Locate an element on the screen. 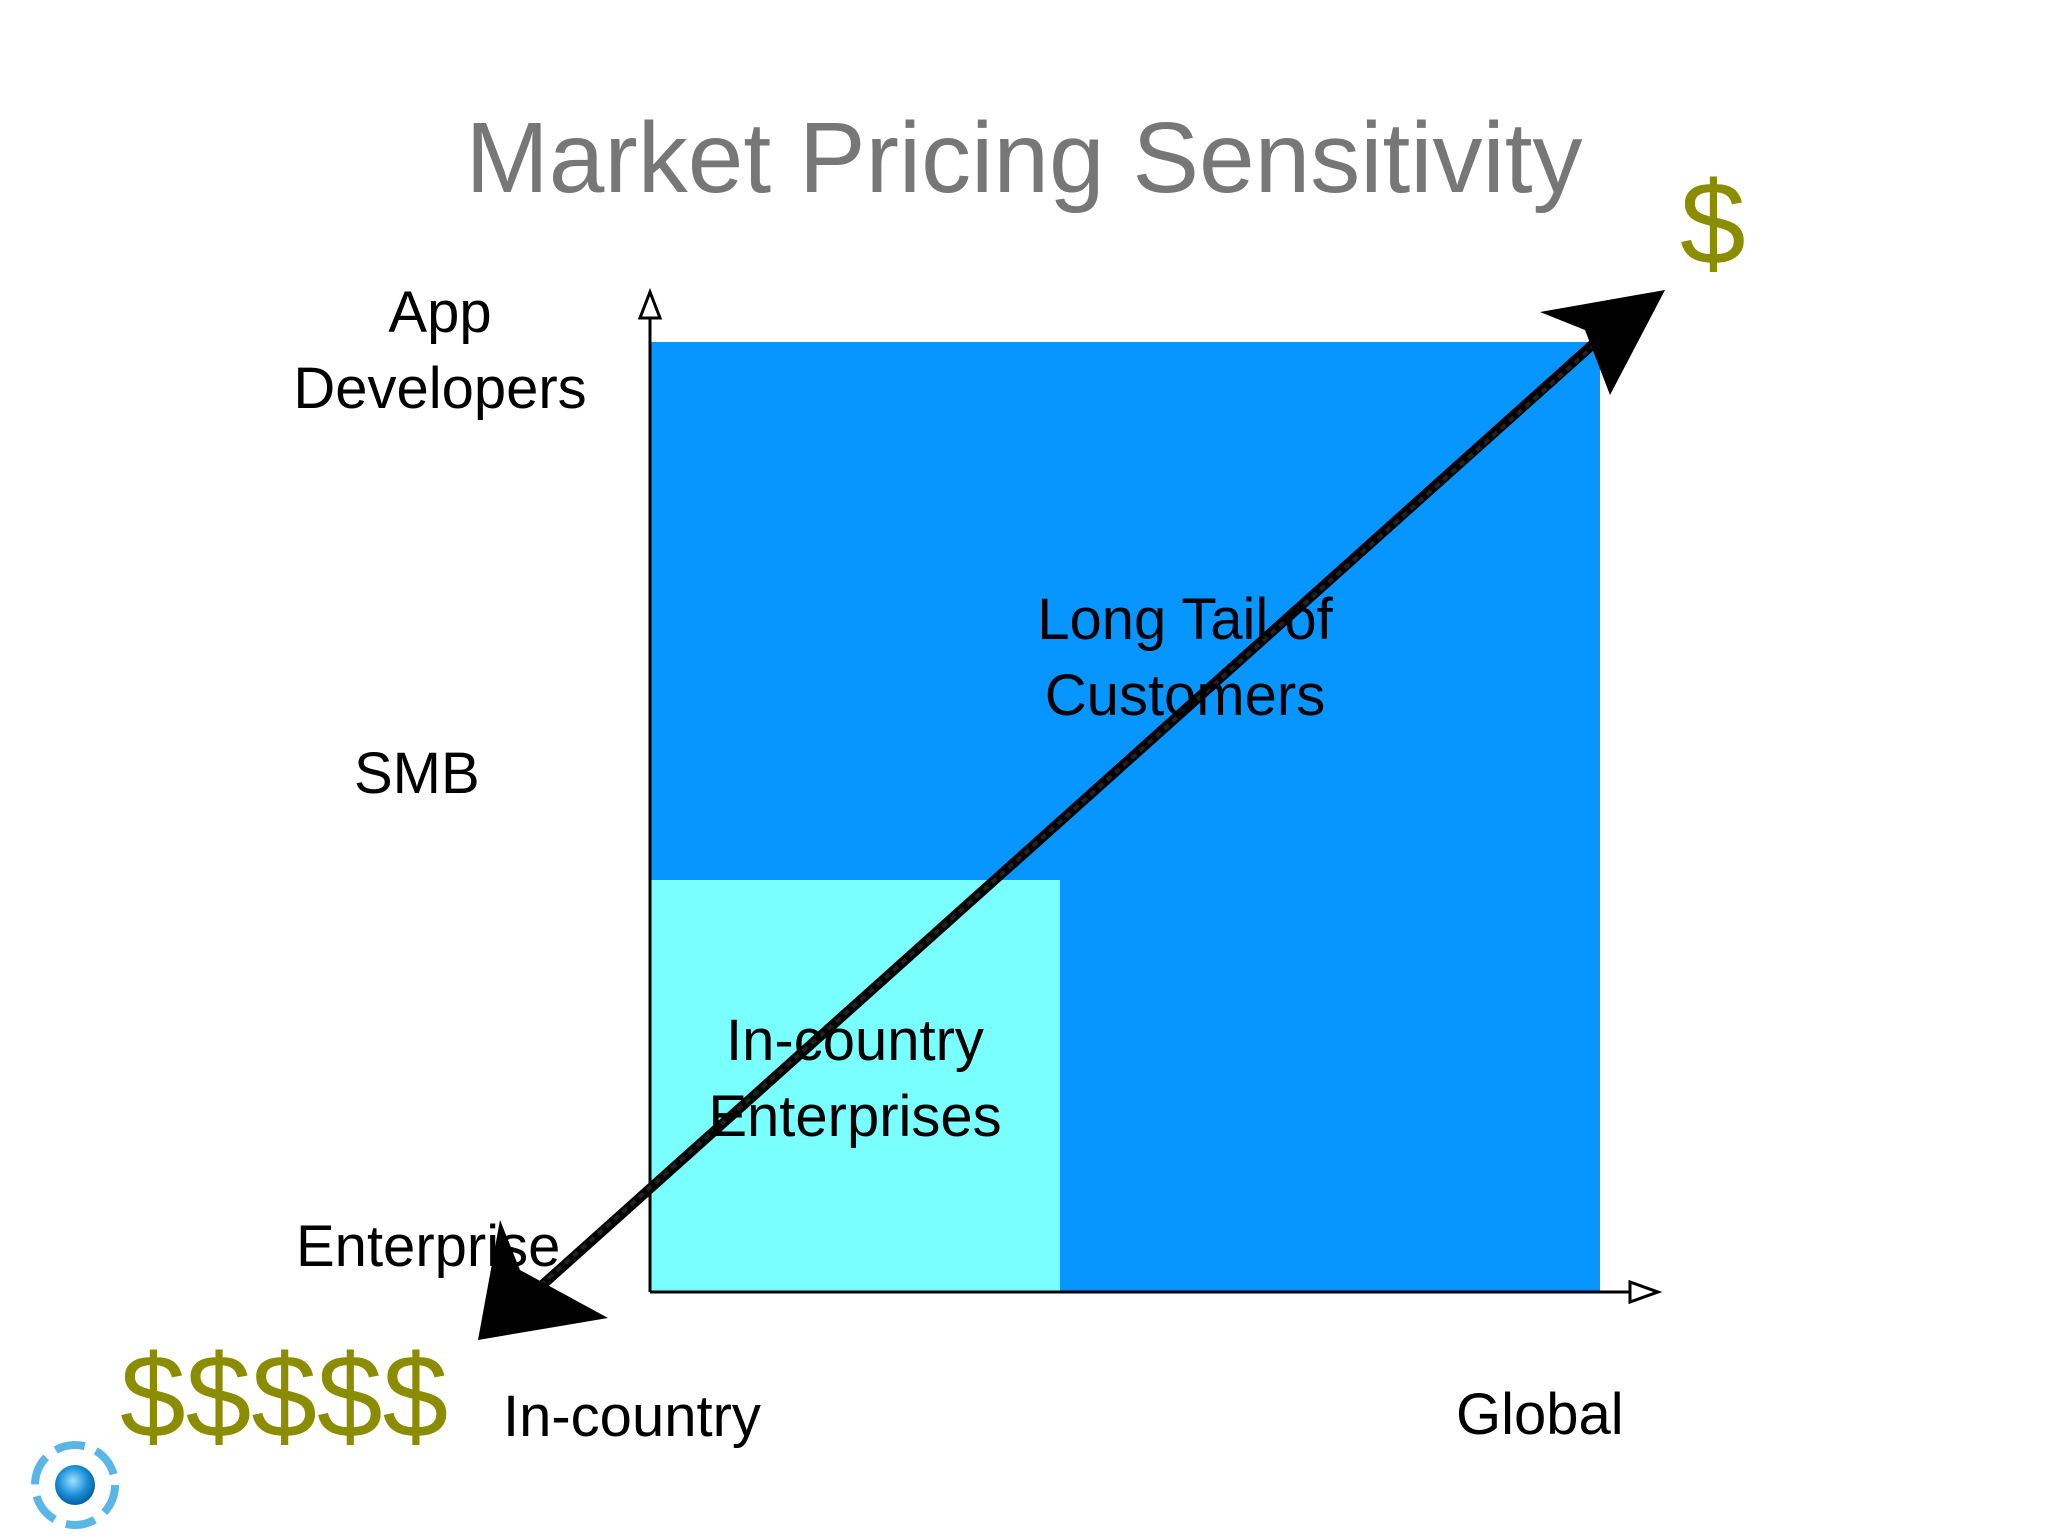  arrowhead-high-end is located at coordinates (1602, 342).